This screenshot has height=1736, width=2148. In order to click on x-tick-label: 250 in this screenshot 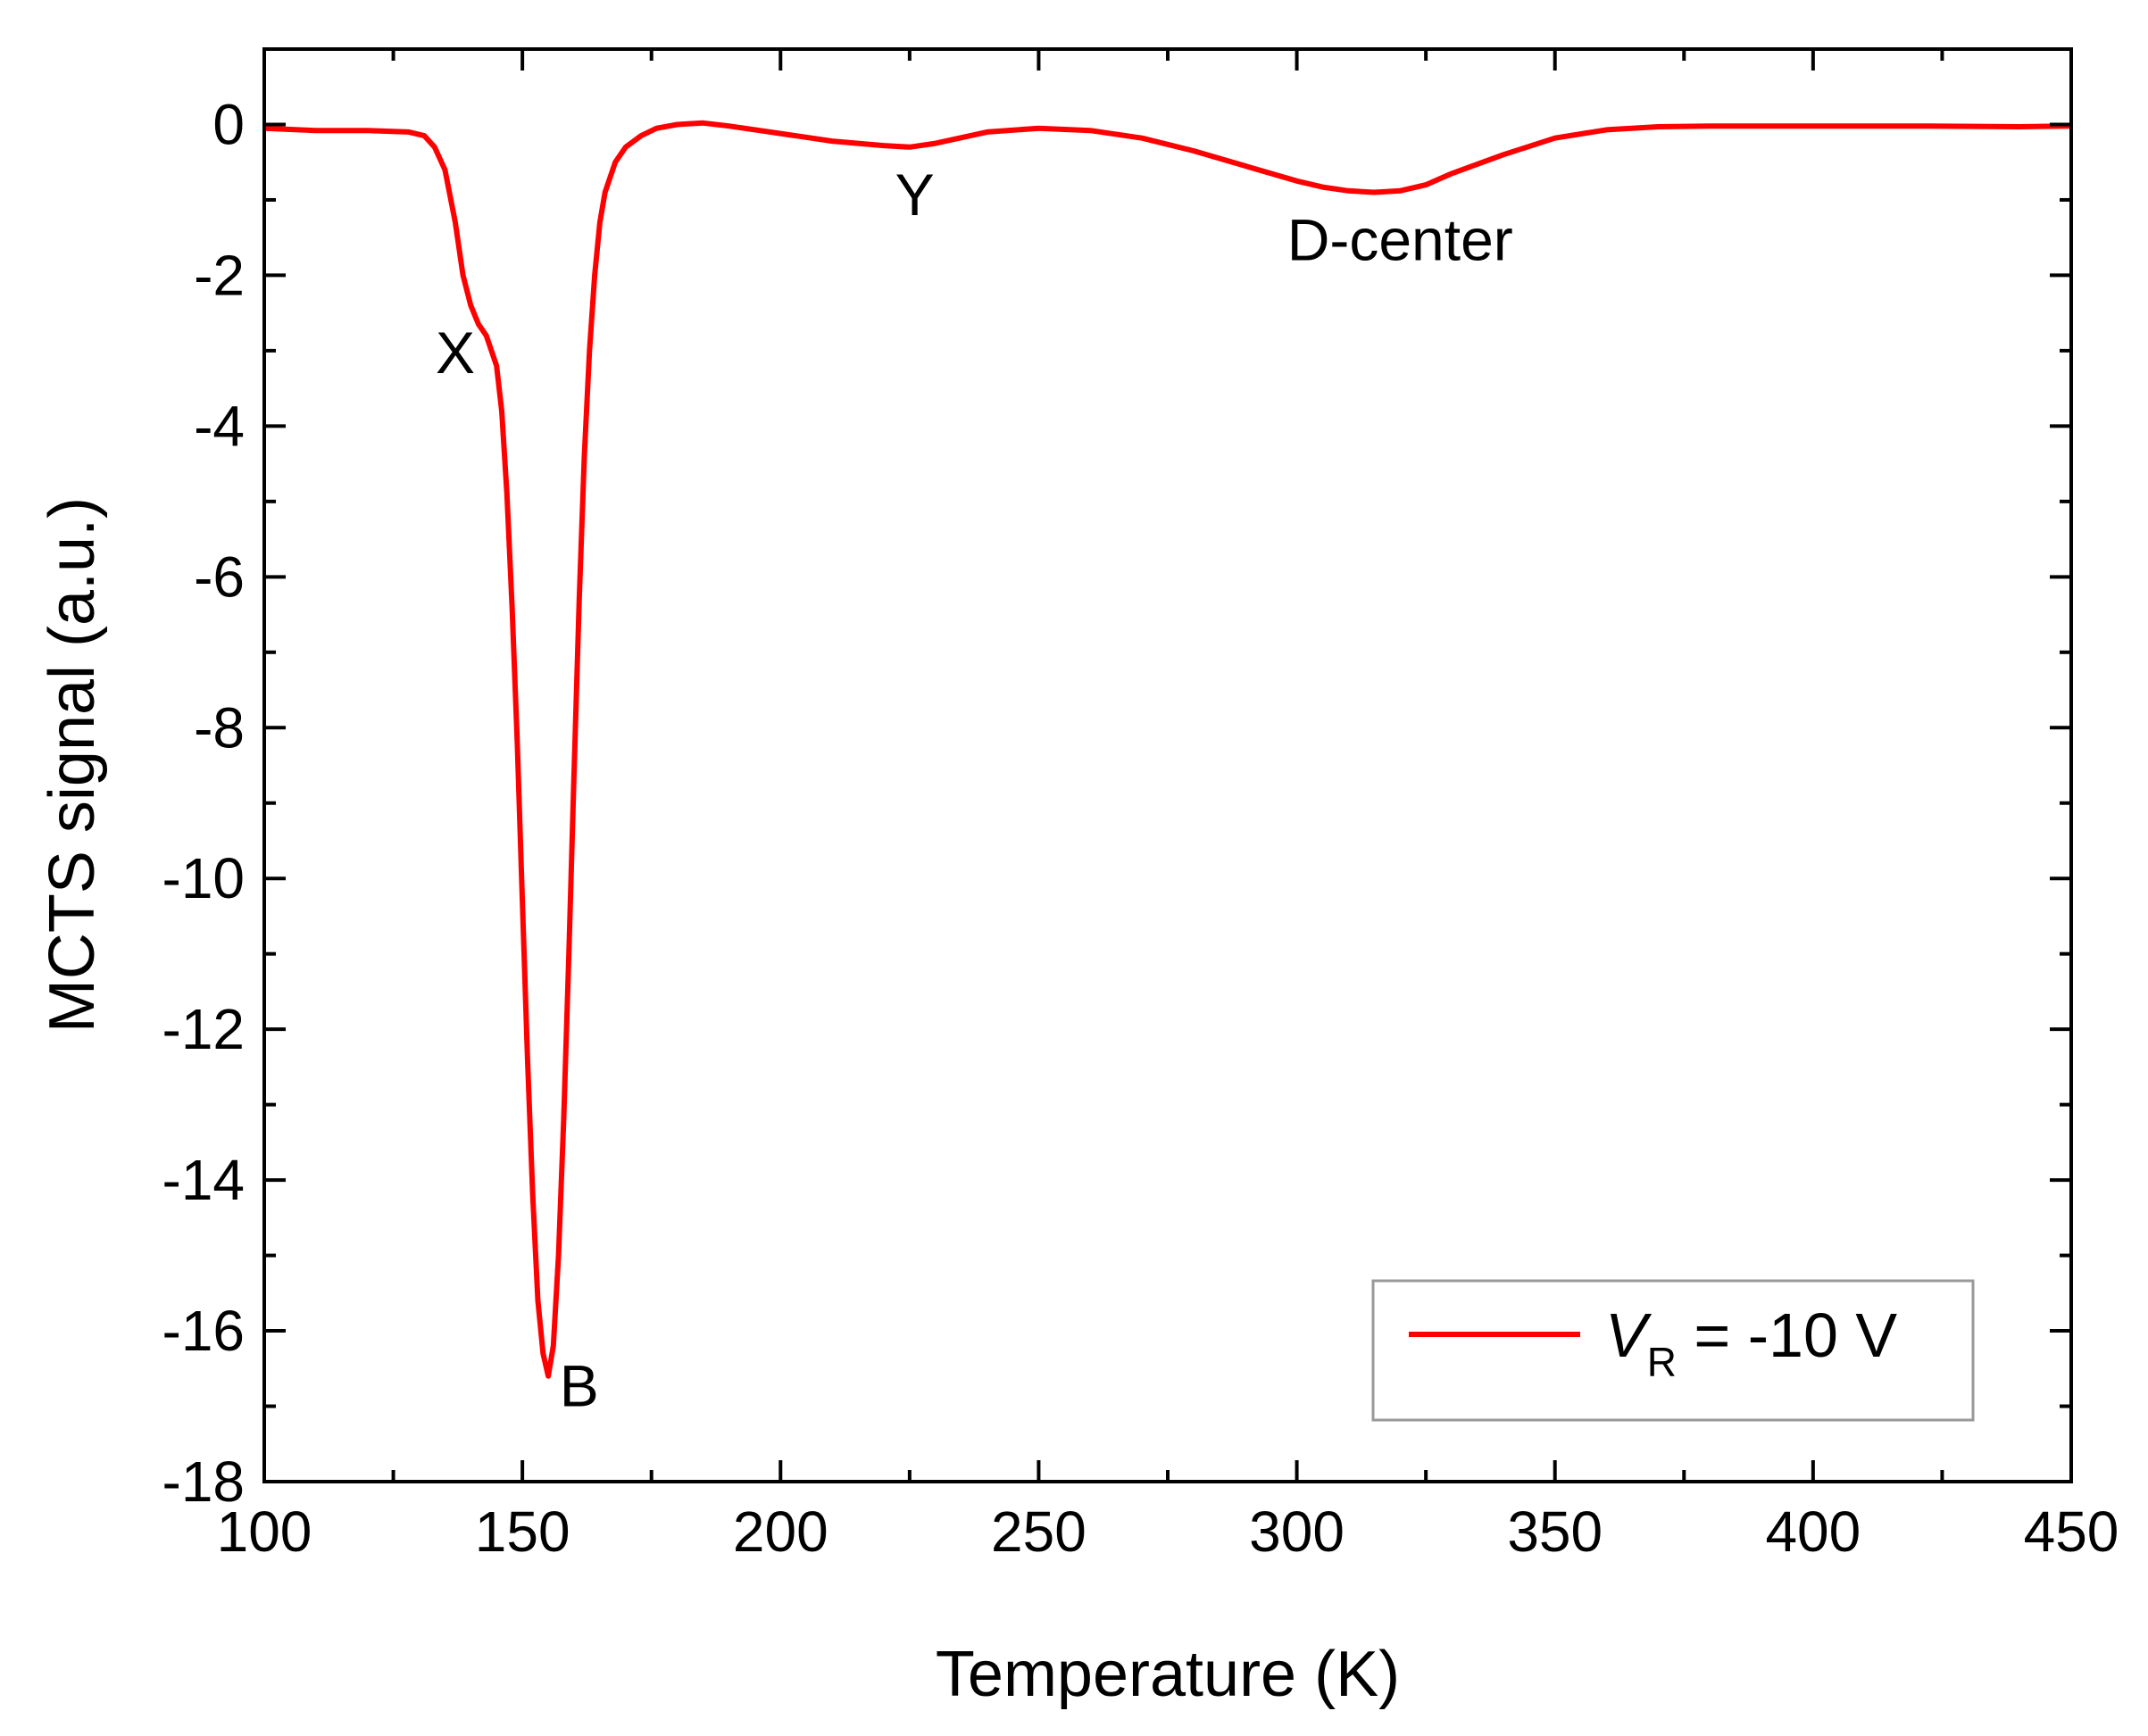, I will do `click(1038, 1531)`.